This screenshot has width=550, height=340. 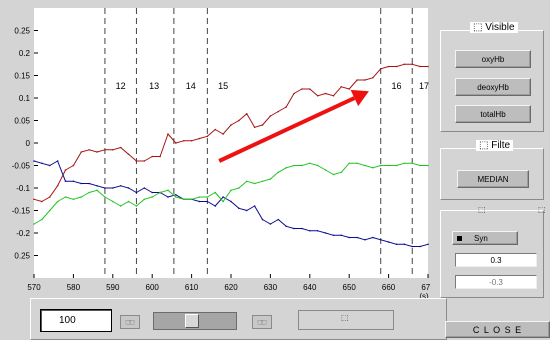 I want to click on y-tick-label: 0.05, so click(x=22, y=121).